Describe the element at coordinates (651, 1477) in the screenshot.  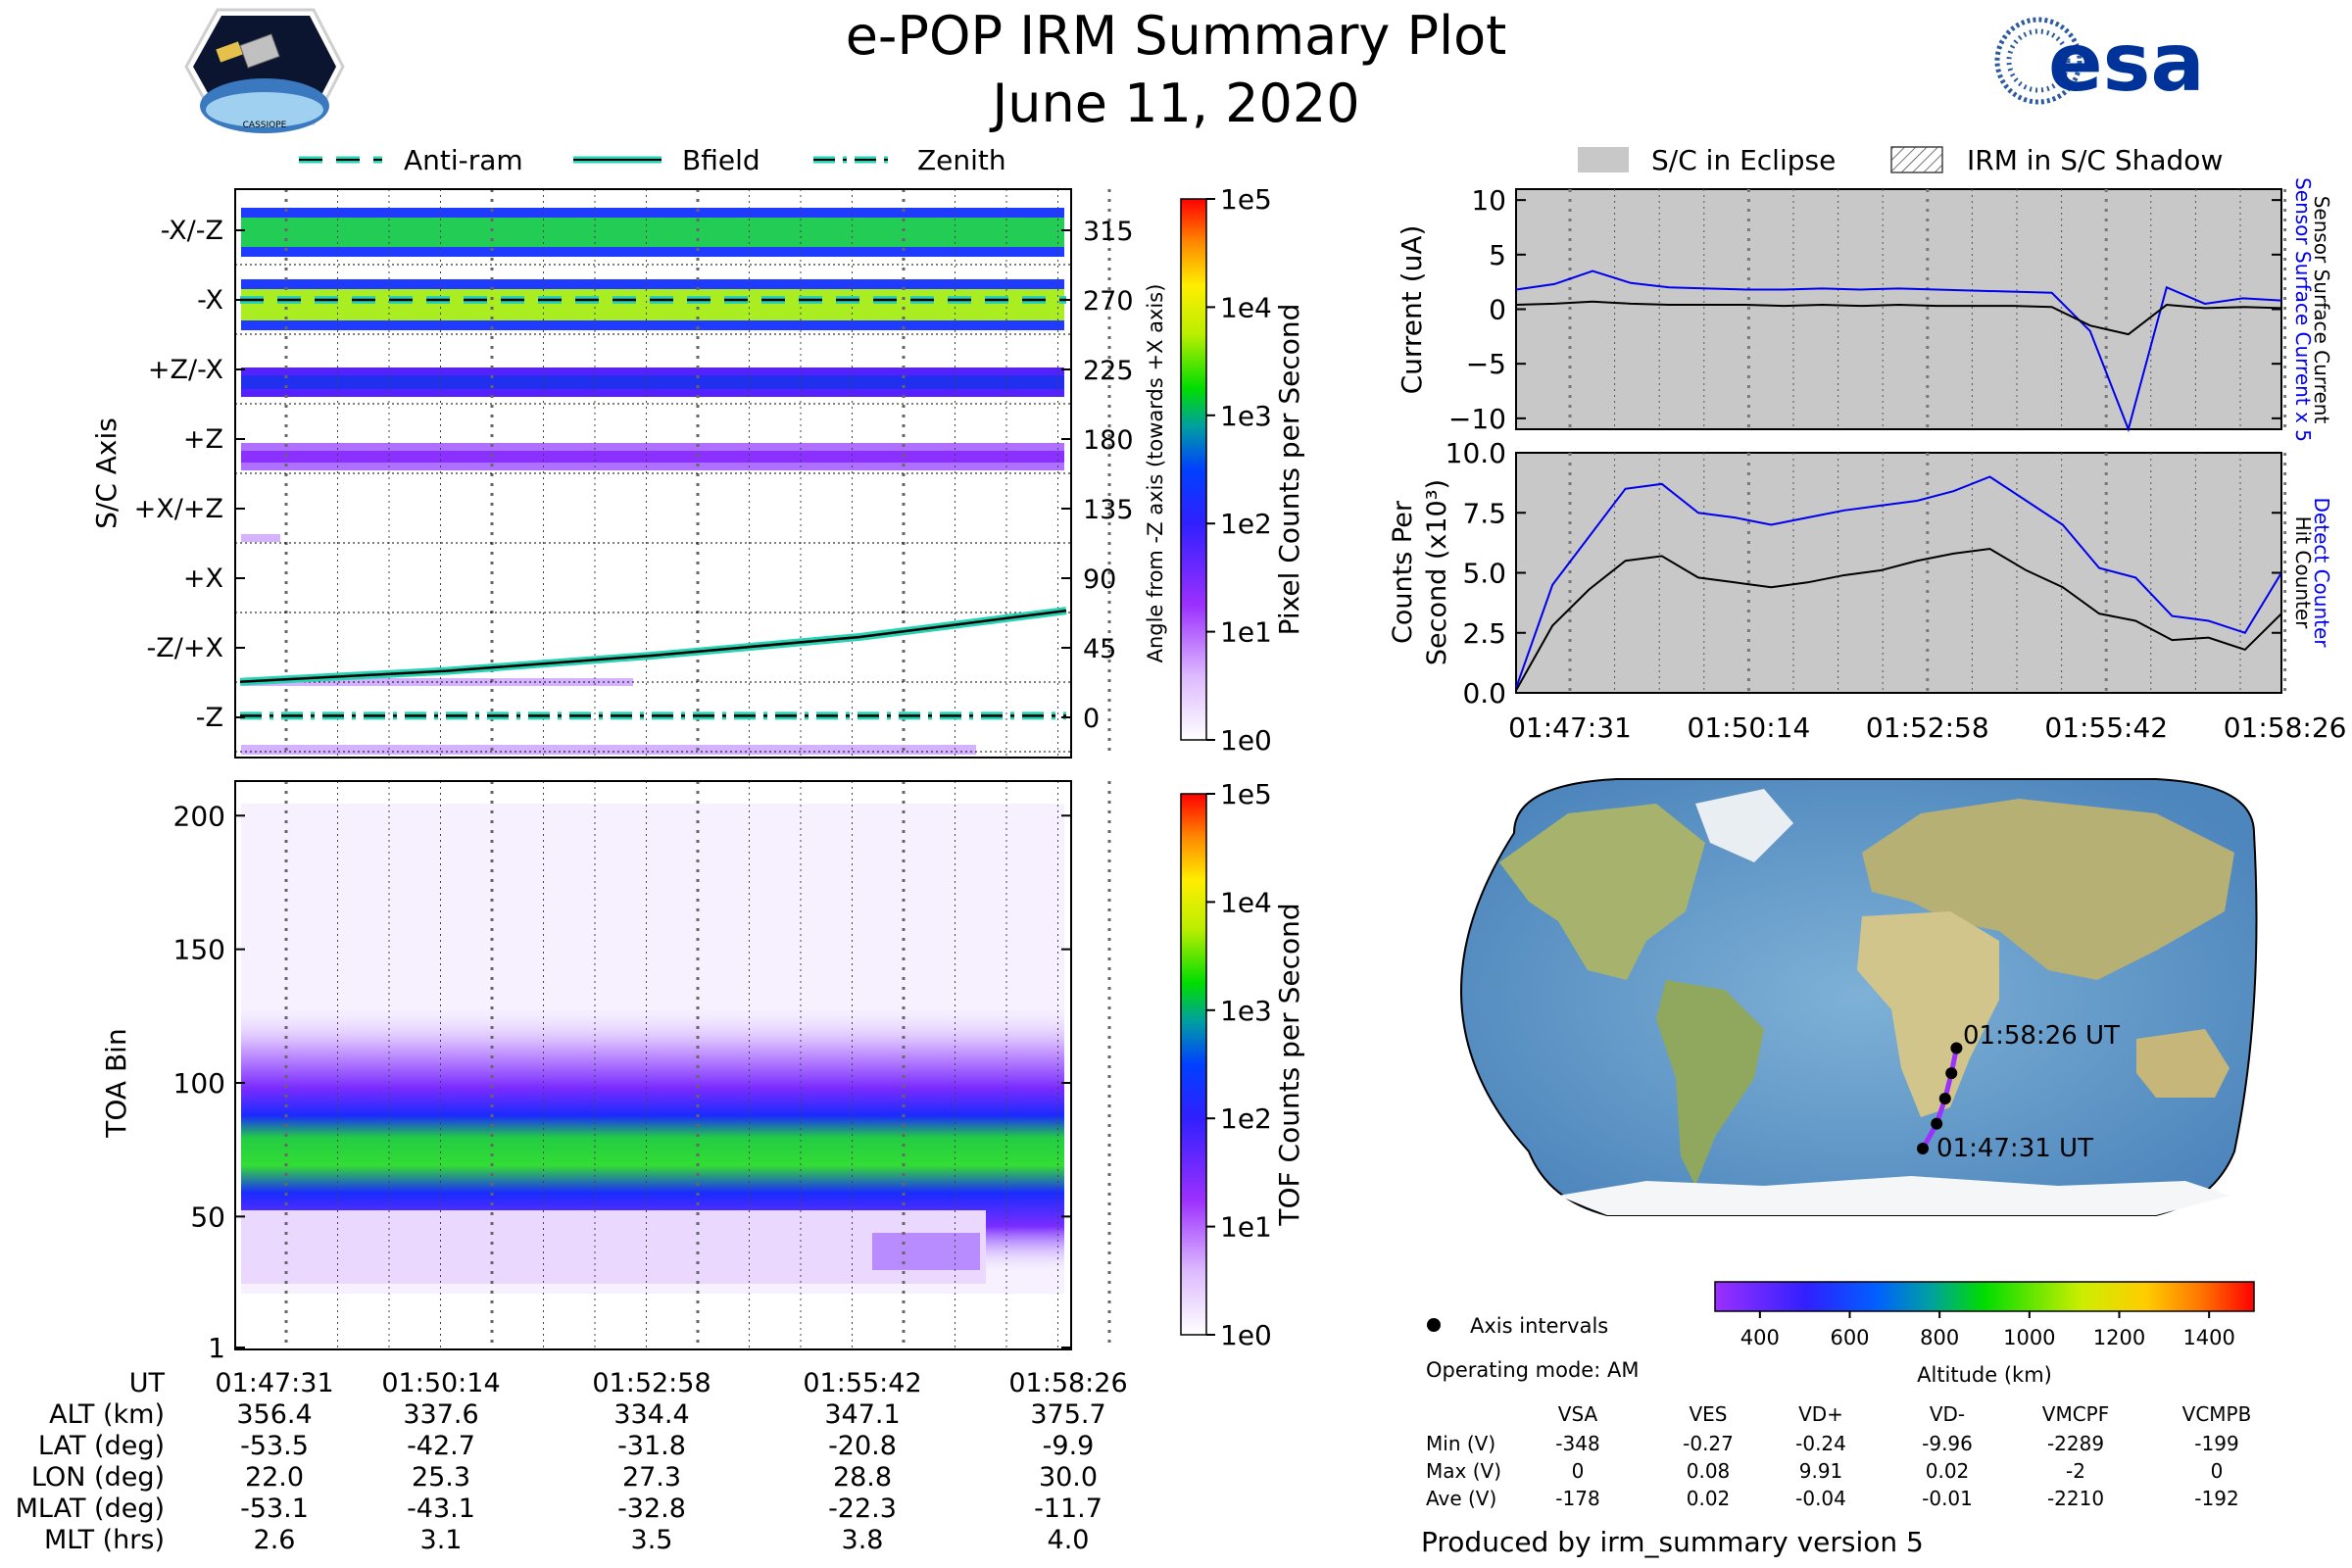
I see `ephemeris-value: 27.3` at that location.